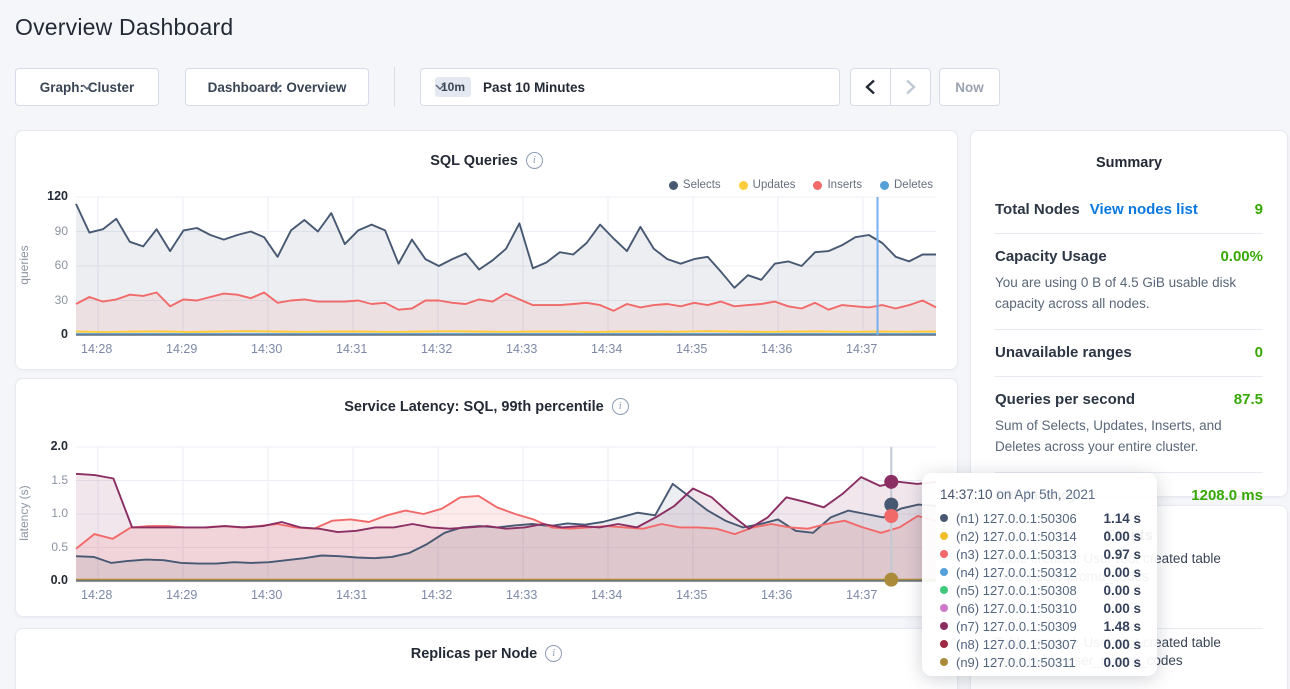  I want to click on legend-item-deletes: Deletes, so click(906, 185).